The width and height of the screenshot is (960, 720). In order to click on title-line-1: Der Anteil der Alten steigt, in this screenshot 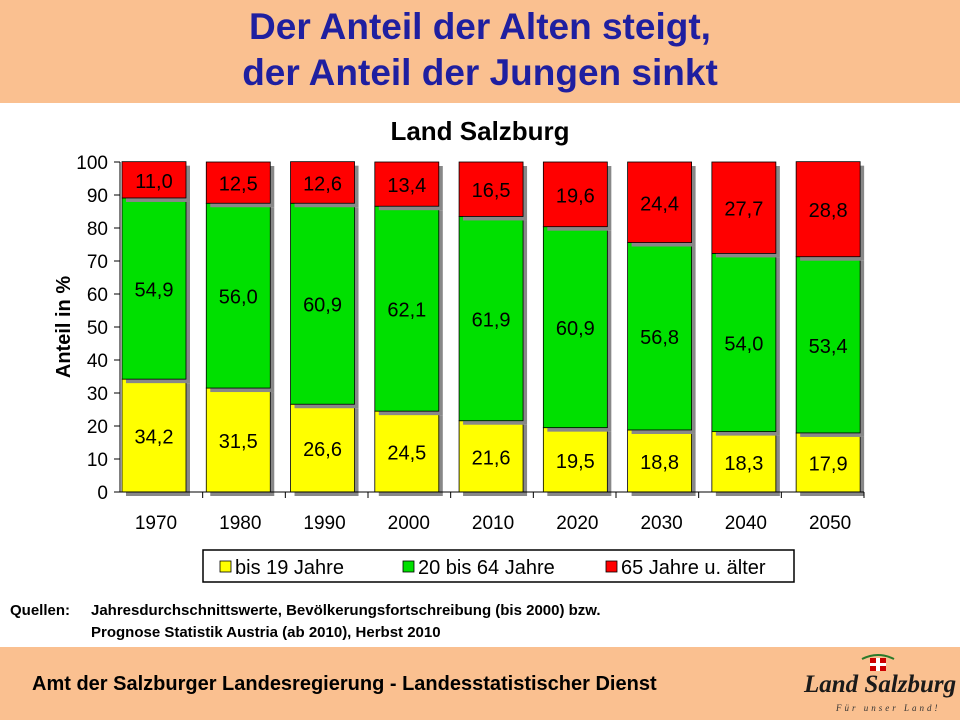, I will do `click(480, 26)`.